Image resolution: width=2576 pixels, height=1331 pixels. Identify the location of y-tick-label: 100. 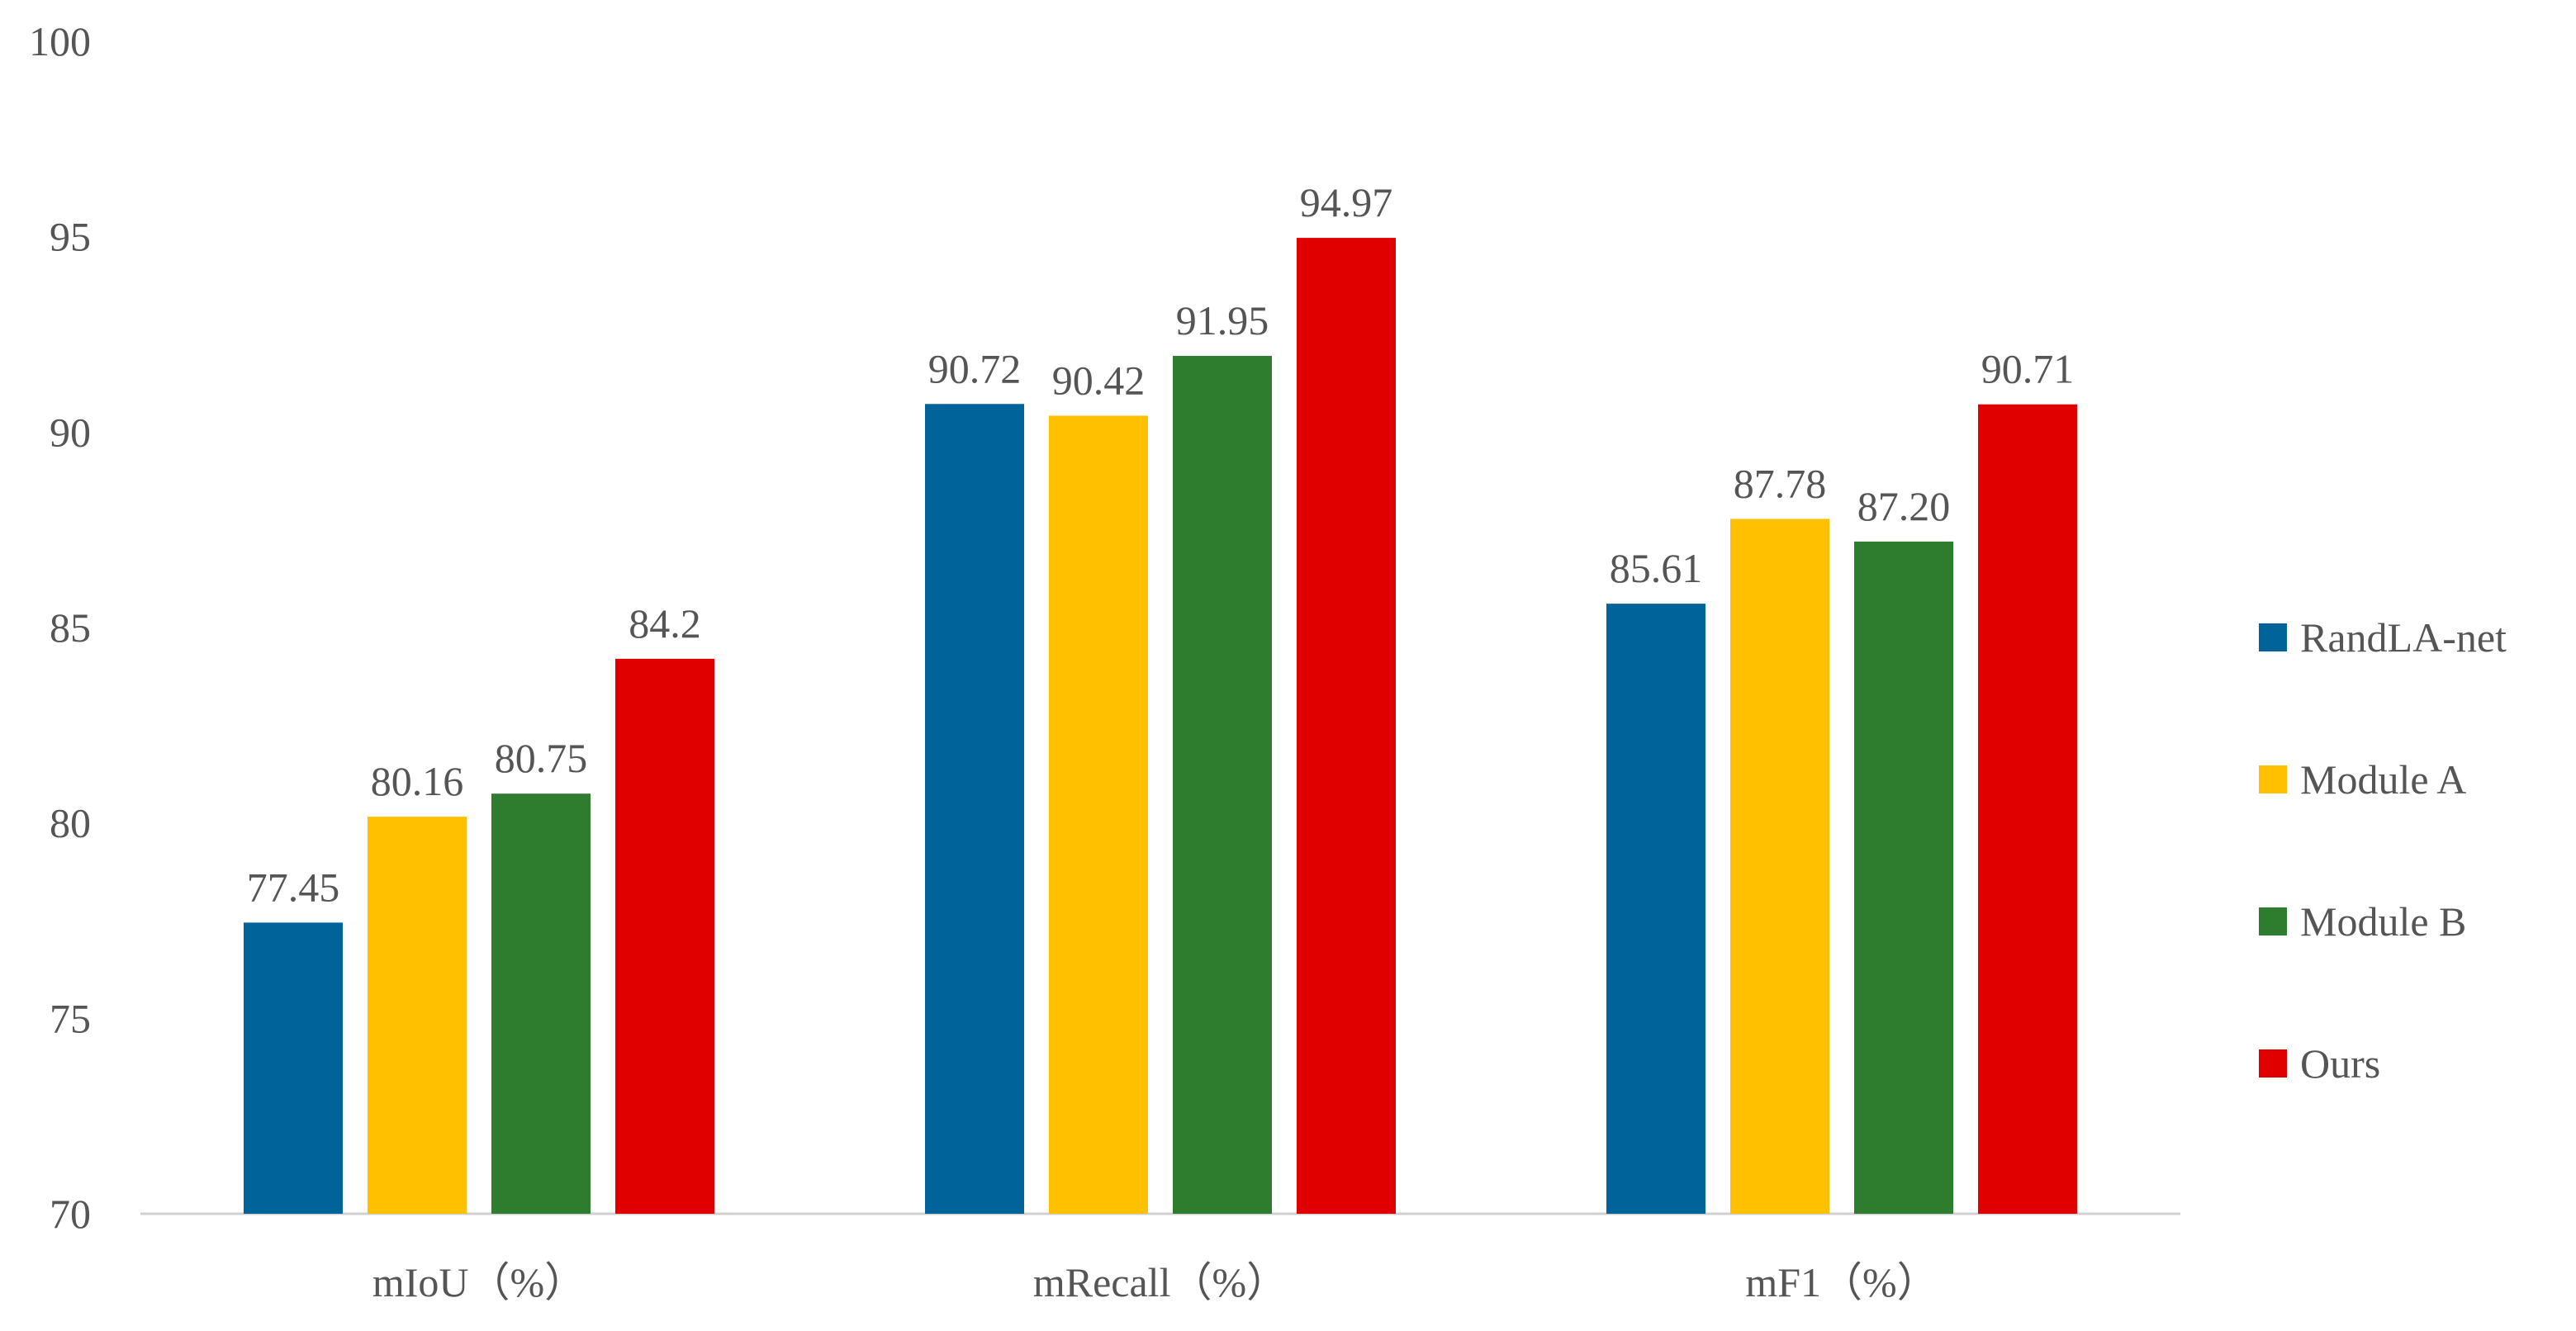
(60, 41).